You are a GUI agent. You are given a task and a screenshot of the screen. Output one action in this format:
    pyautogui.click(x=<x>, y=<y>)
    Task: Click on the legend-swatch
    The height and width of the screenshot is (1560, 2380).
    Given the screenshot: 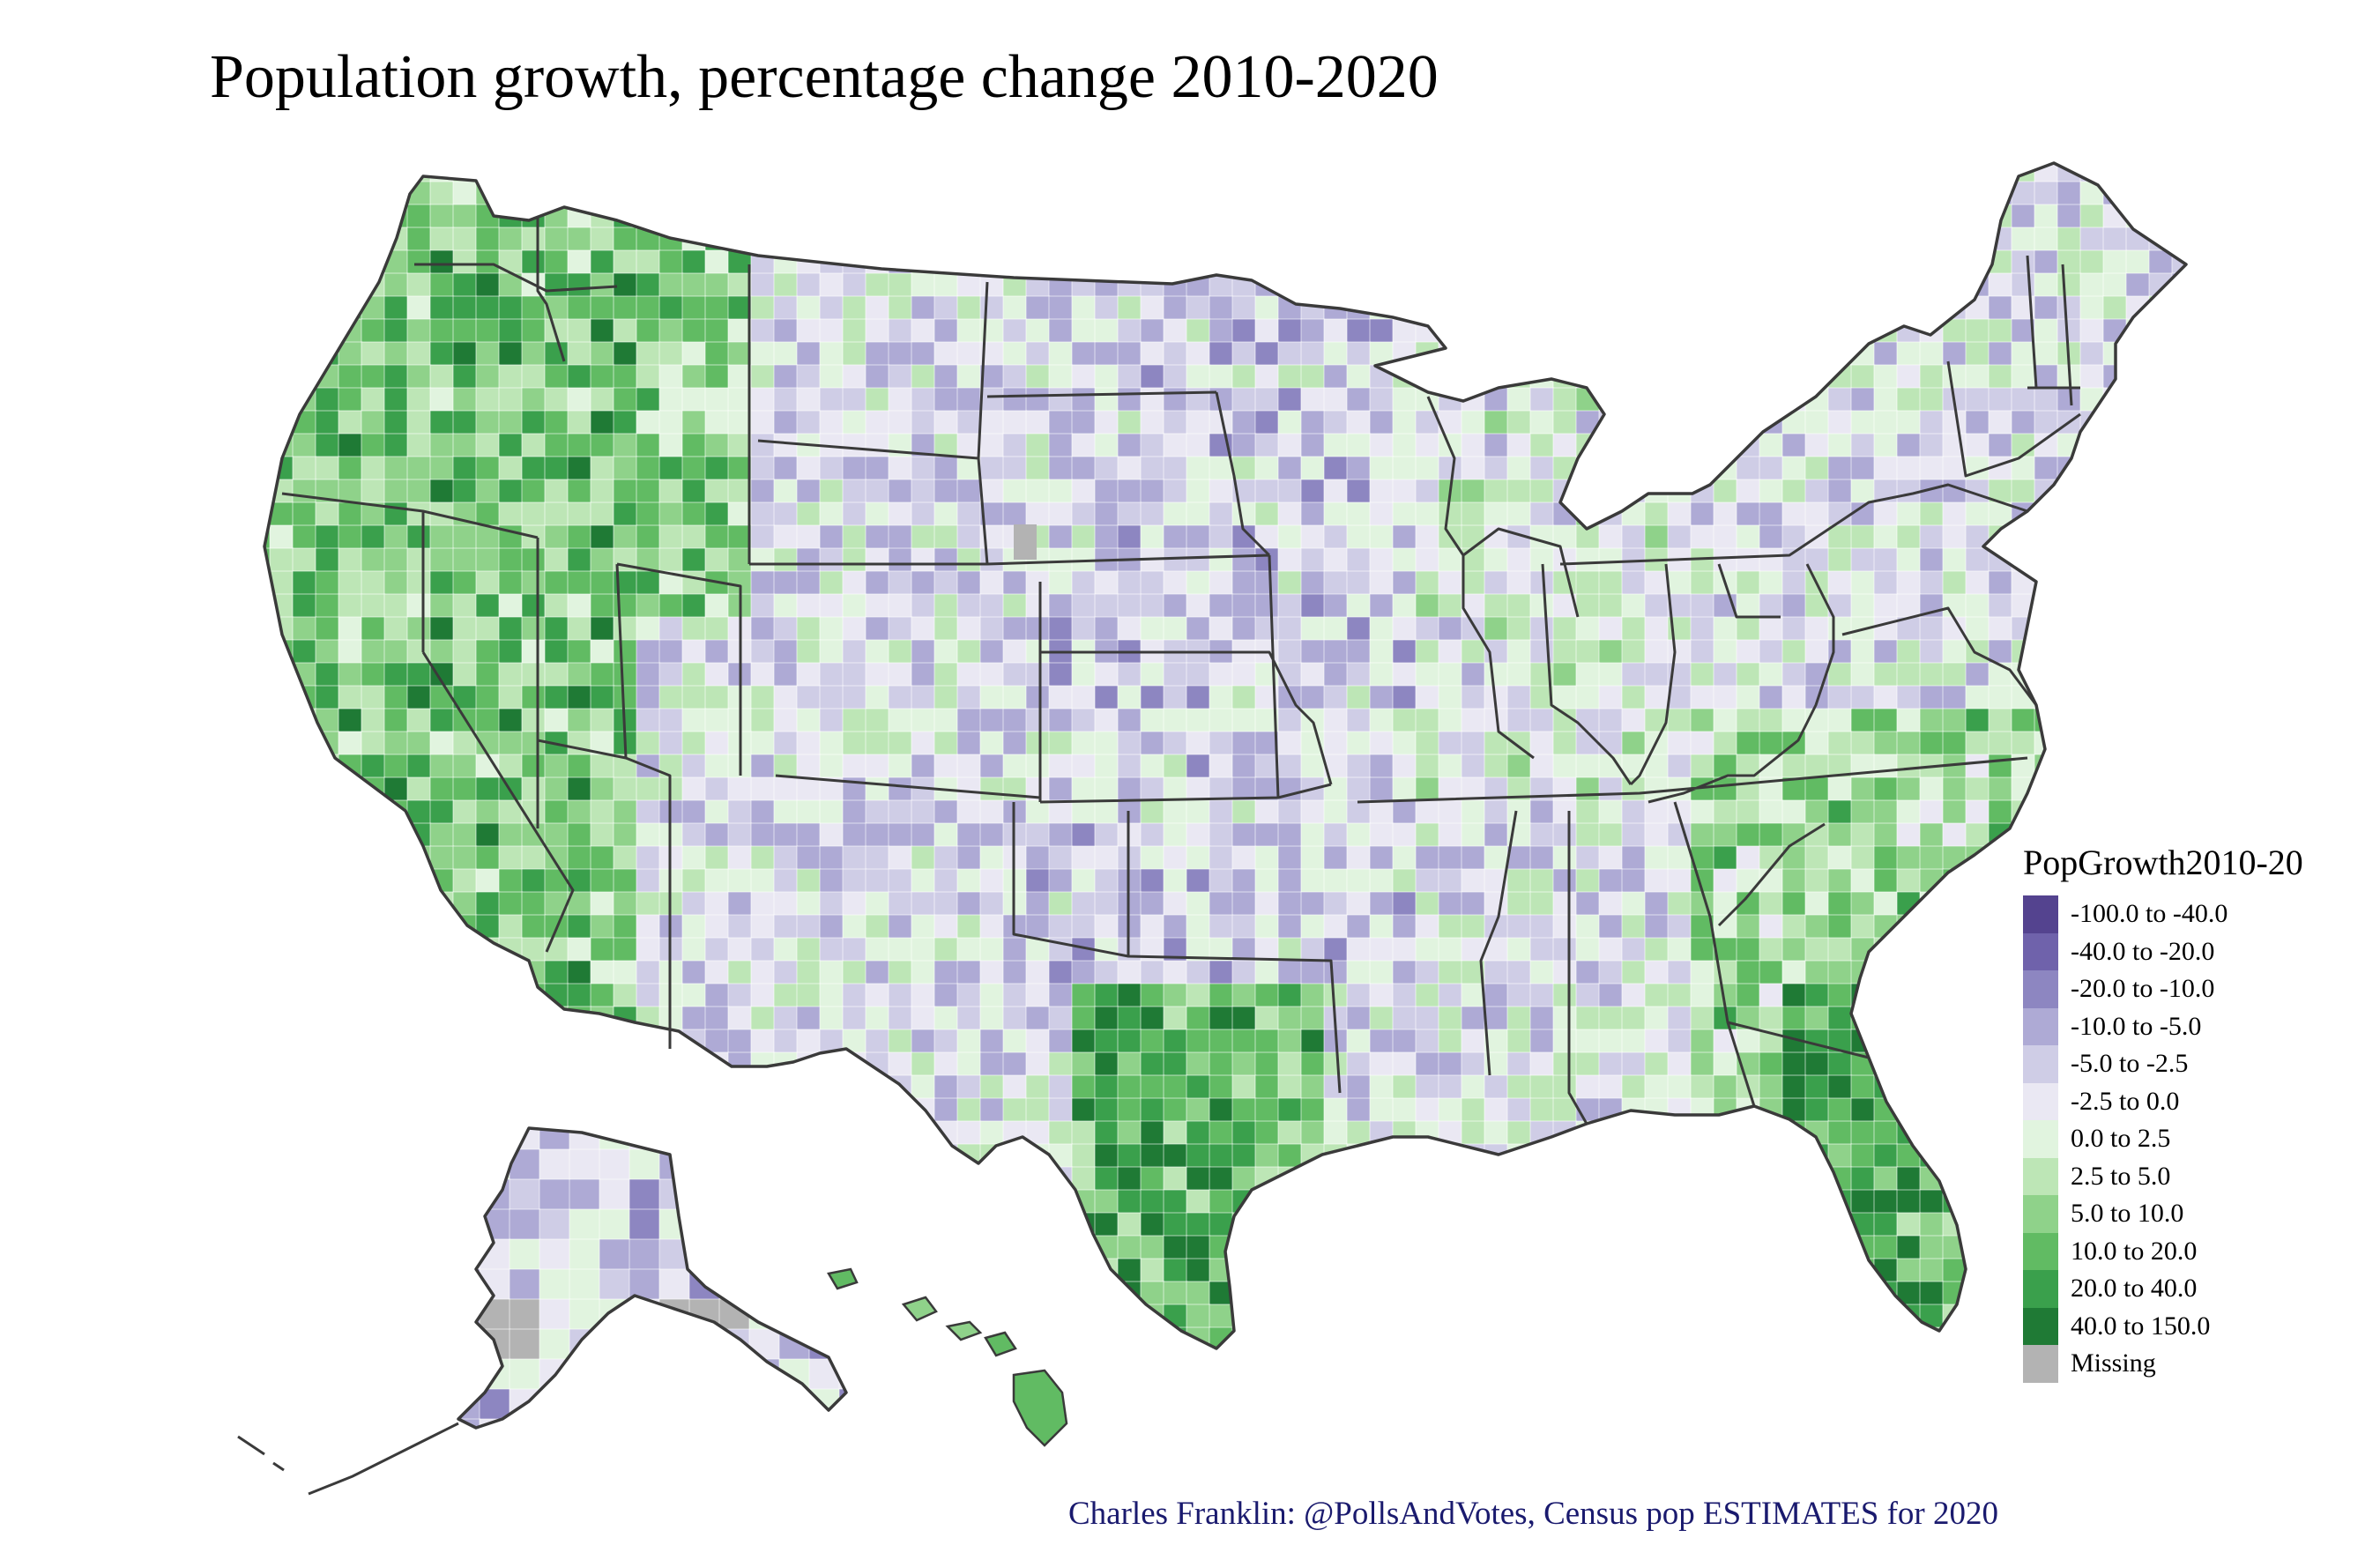 What is the action you would take?
    pyautogui.click(x=2041, y=1289)
    